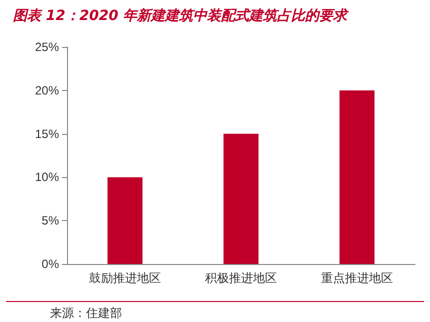 The image size is (430, 322). I want to click on y-tick-label: 0%, so click(51, 264).